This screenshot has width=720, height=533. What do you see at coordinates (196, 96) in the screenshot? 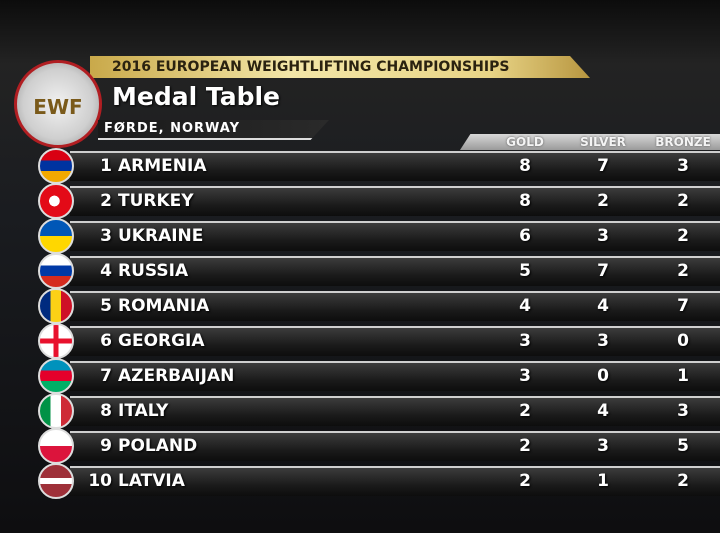
I see `title: Medal Table` at bounding box center [196, 96].